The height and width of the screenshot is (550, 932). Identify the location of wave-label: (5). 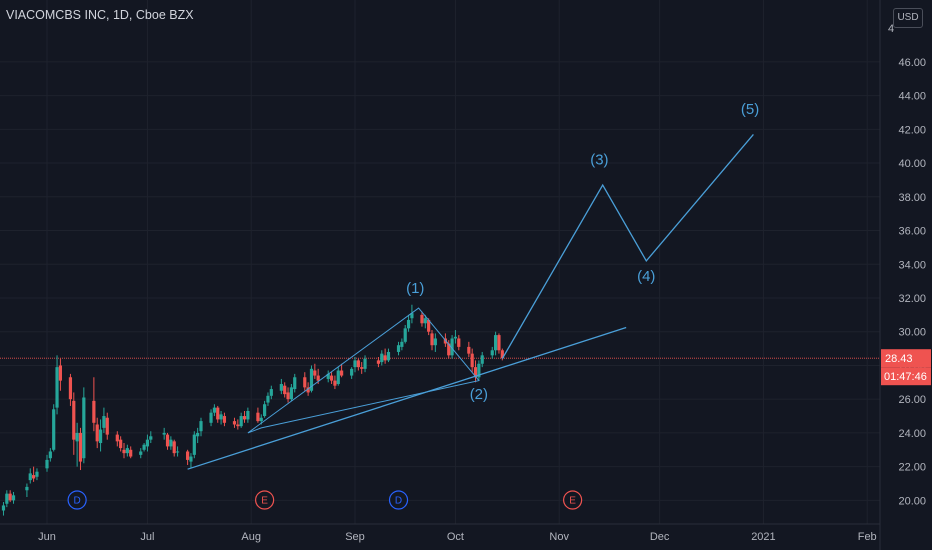
(750, 109).